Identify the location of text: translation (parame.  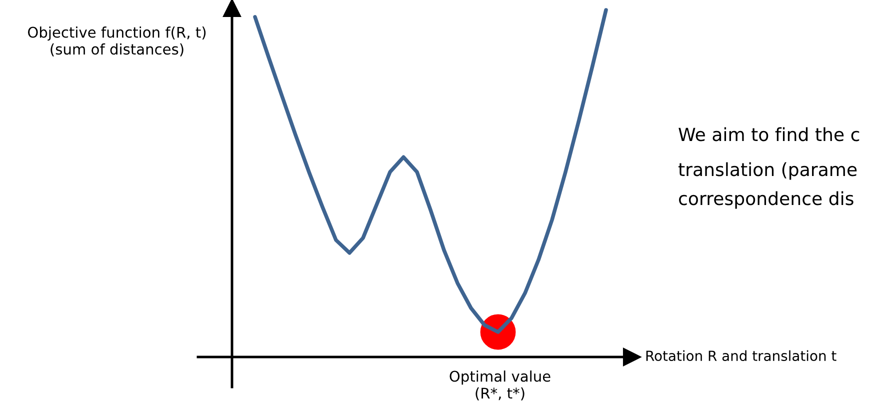
(767, 171).